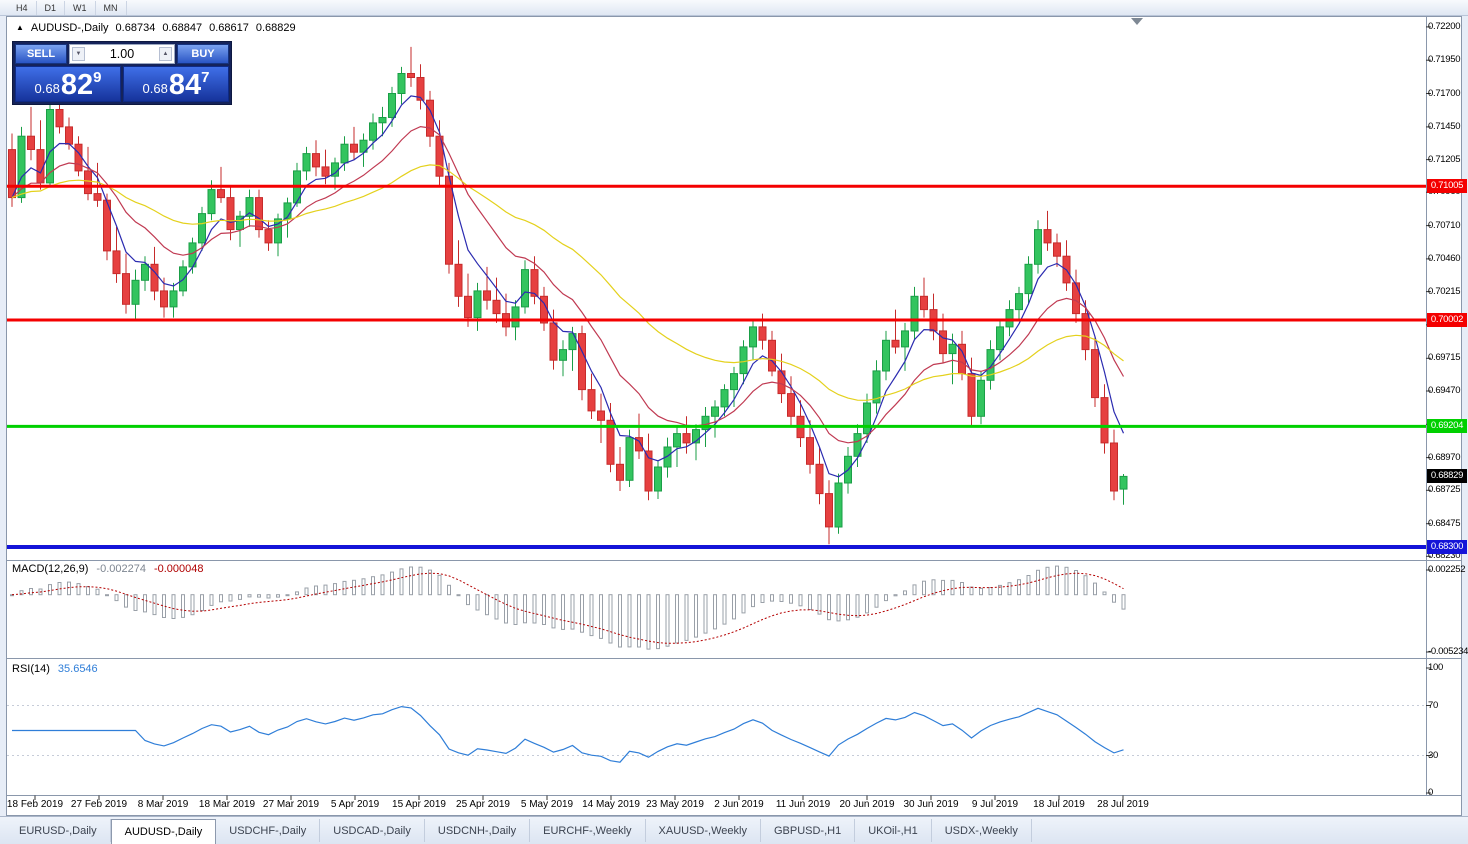 This screenshot has width=1468, height=844. Describe the element at coordinates (135, 28) in the screenshot. I see `ohlc-open: 0.68734` at that location.